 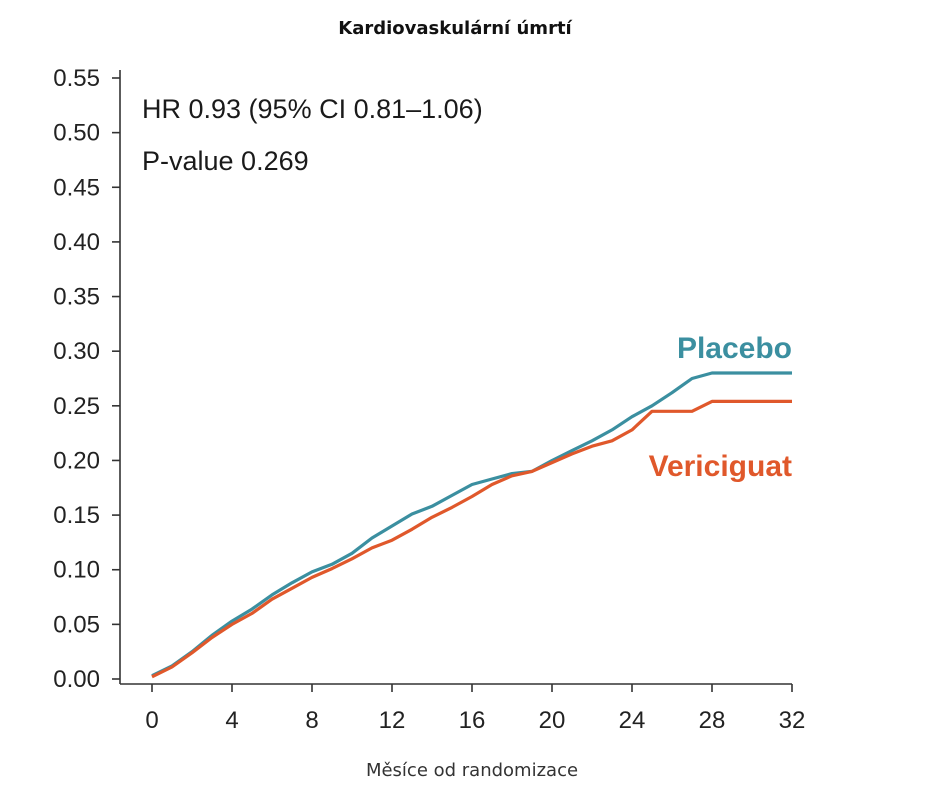 I want to click on x-tick-label: 0, so click(x=151, y=720).